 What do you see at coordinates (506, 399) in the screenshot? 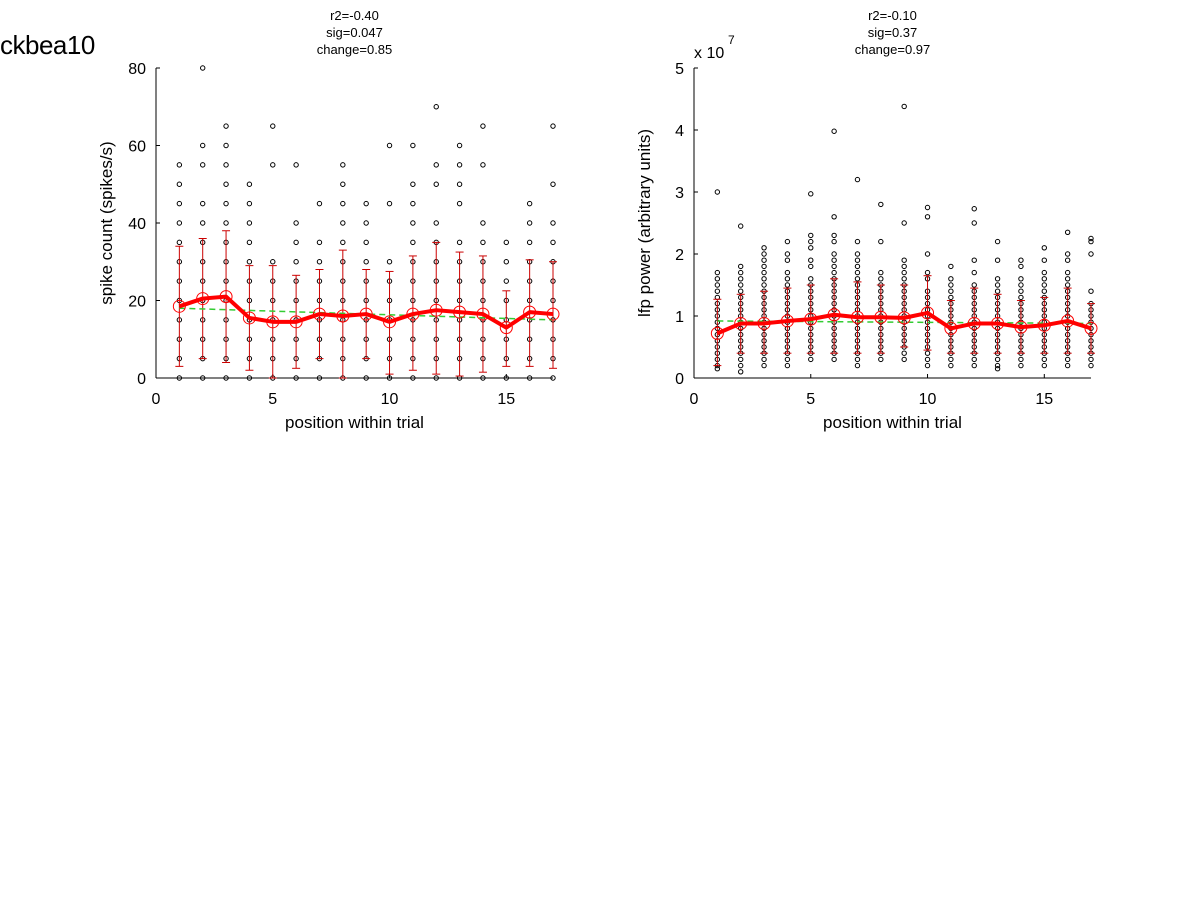
I see `x-tick-label: 15` at bounding box center [506, 399].